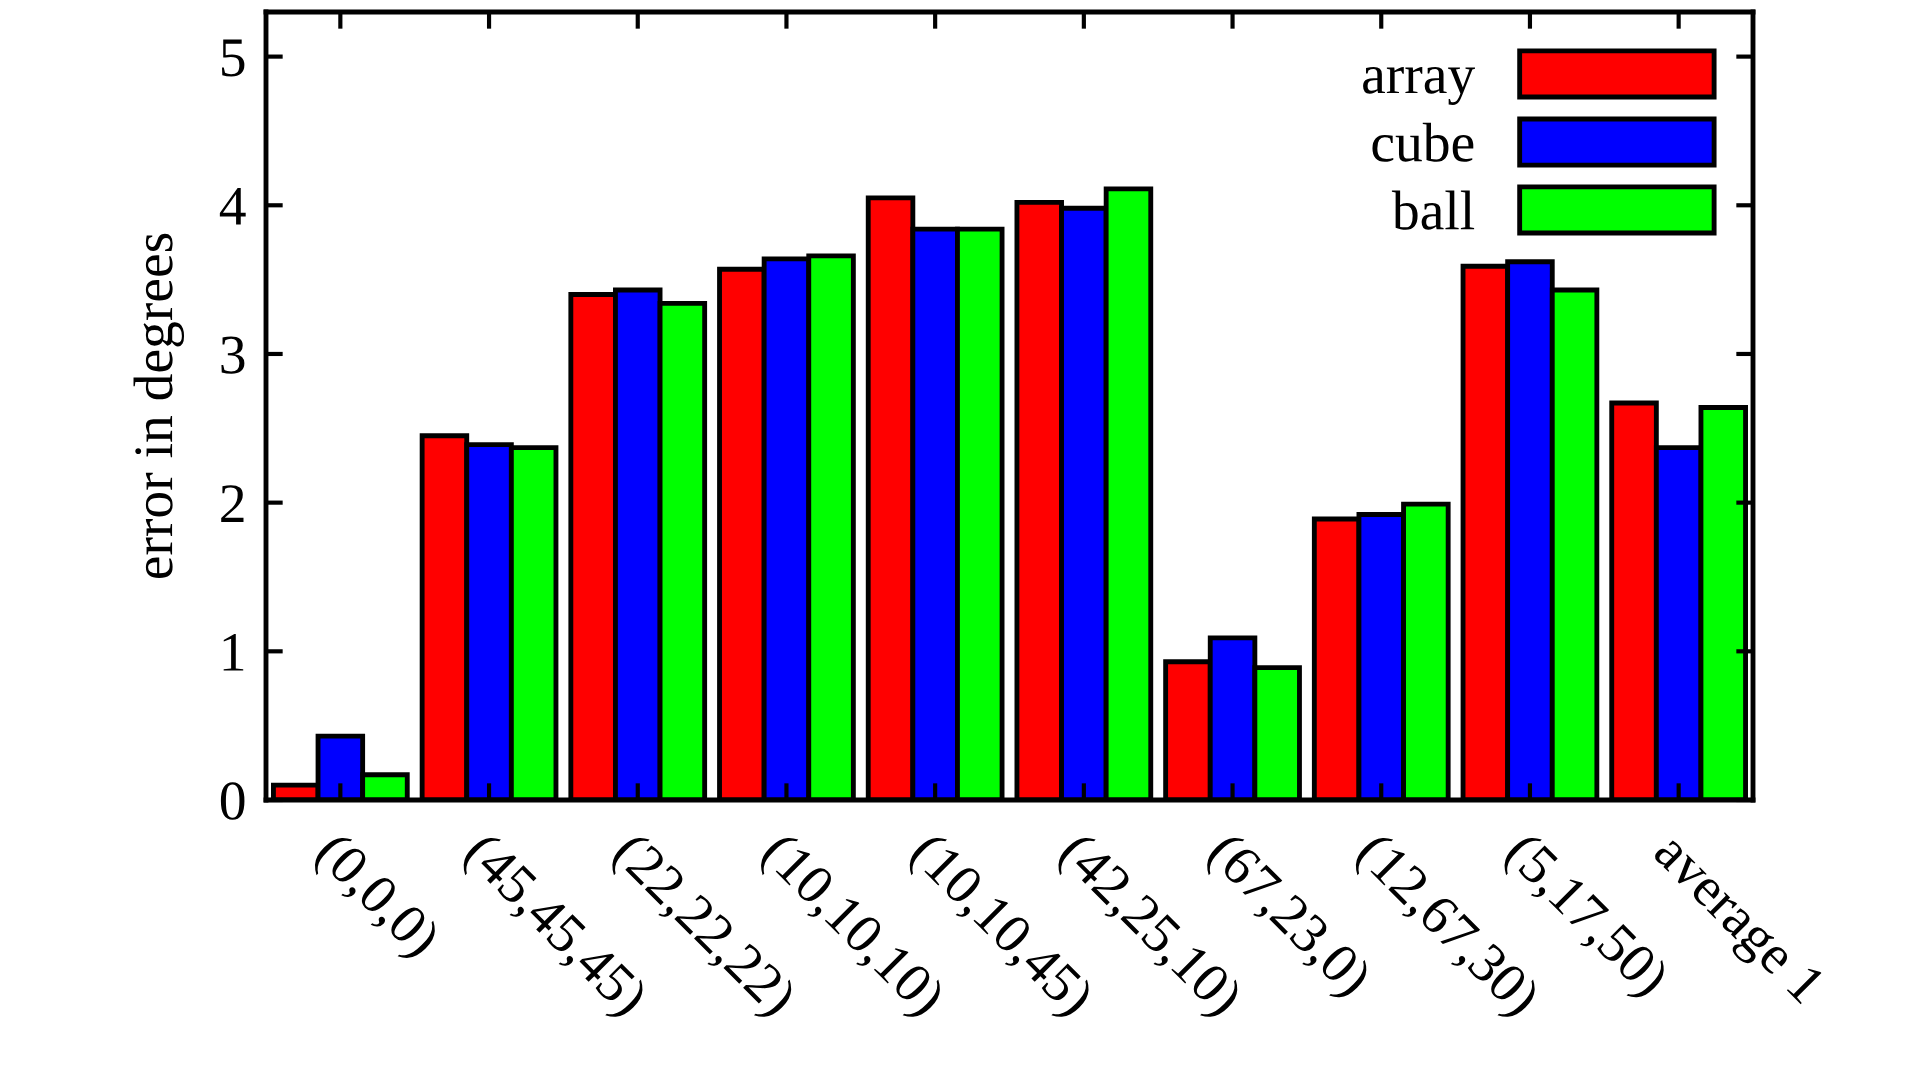 The height and width of the screenshot is (1077, 1915). What do you see at coordinates (232, 206) in the screenshot?
I see `y-tick-label: 4` at bounding box center [232, 206].